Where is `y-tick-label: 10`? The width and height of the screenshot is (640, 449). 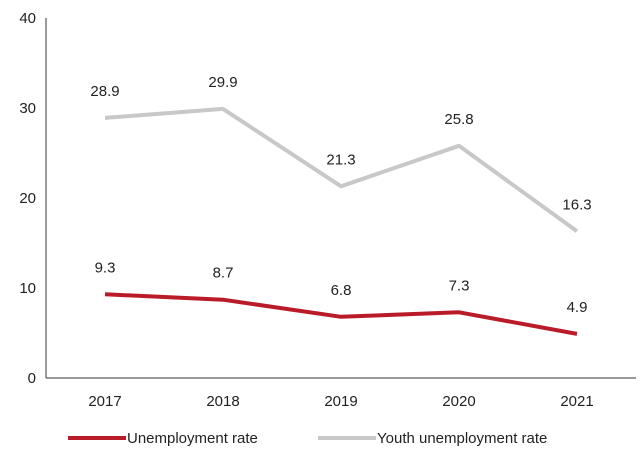 y-tick-label: 10 is located at coordinates (27, 288).